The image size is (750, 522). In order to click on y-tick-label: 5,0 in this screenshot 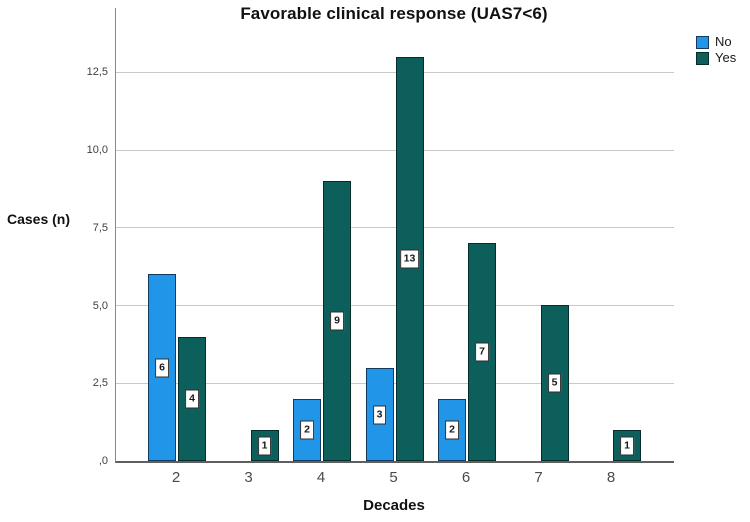, I will do `click(100, 305)`.